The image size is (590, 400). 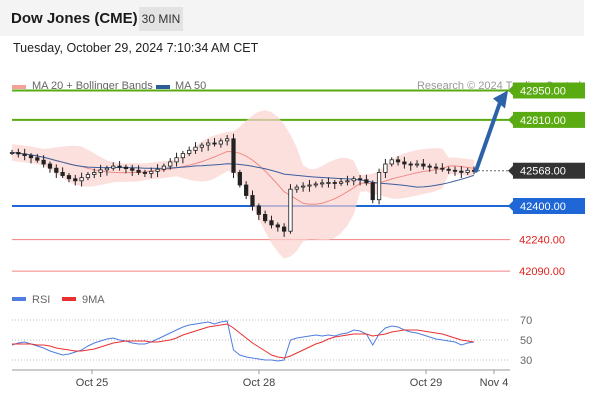 I want to click on level-label-text: 42400.00, so click(x=543, y=207).